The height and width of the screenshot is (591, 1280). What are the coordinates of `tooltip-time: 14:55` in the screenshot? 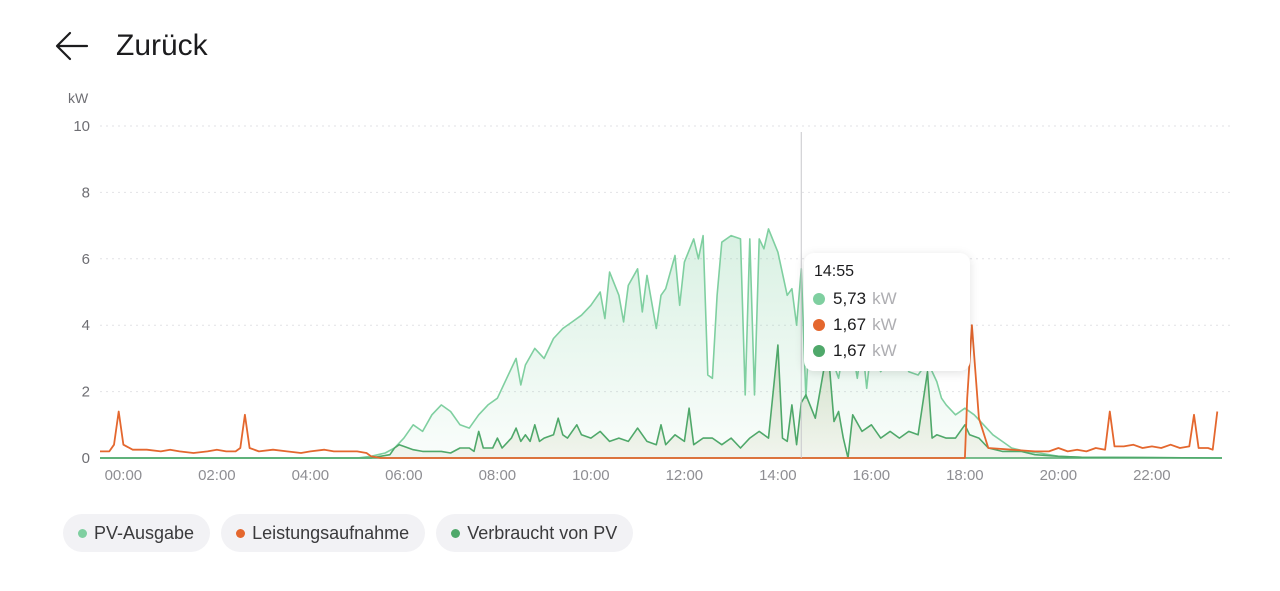 It's located at (834, 271).